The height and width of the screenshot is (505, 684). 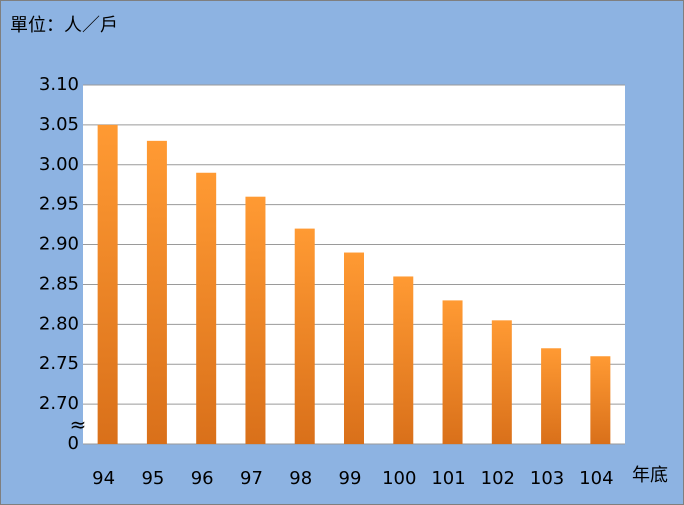 What do you see at coordinates (596, 478) in the screenshot?
I see `x-tick-label: 104` at bounding box center [596, 478].